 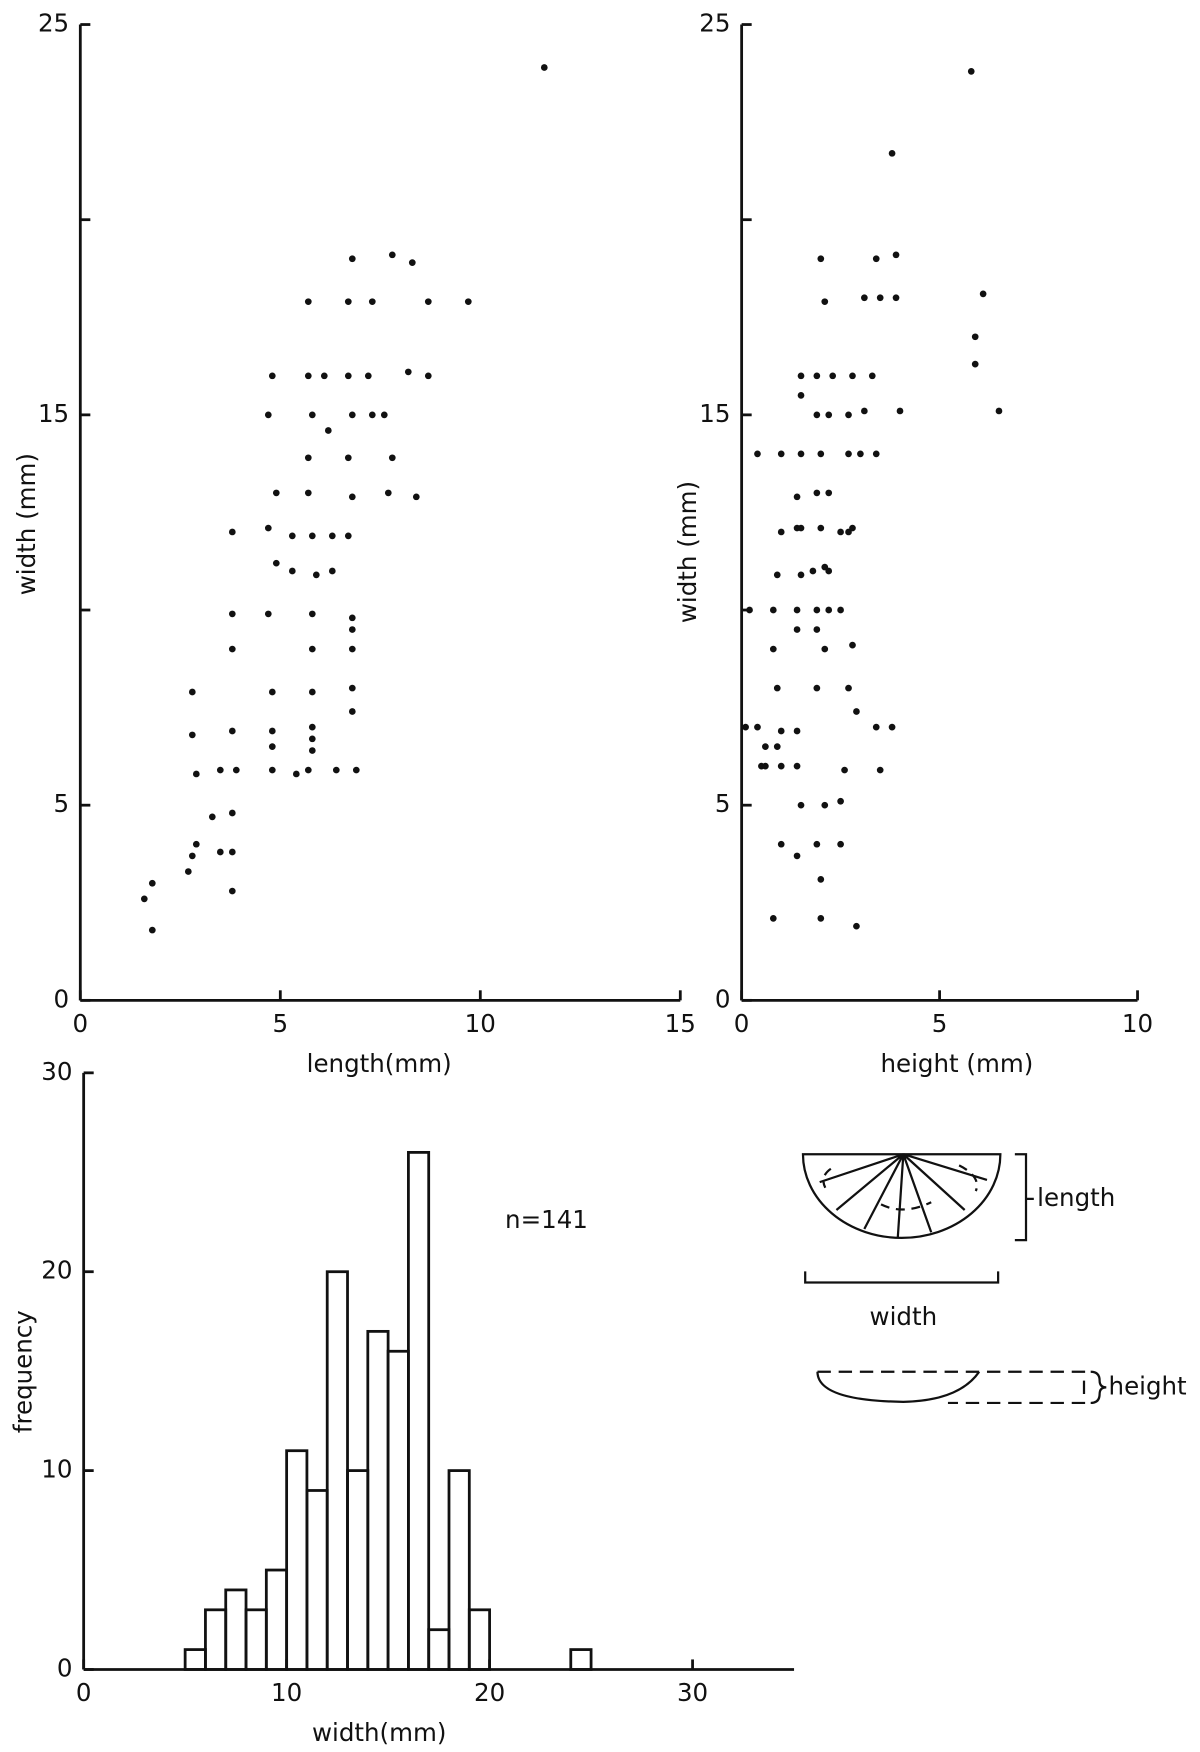 I want to click on width-label: width, so click(x=904, y=1316).